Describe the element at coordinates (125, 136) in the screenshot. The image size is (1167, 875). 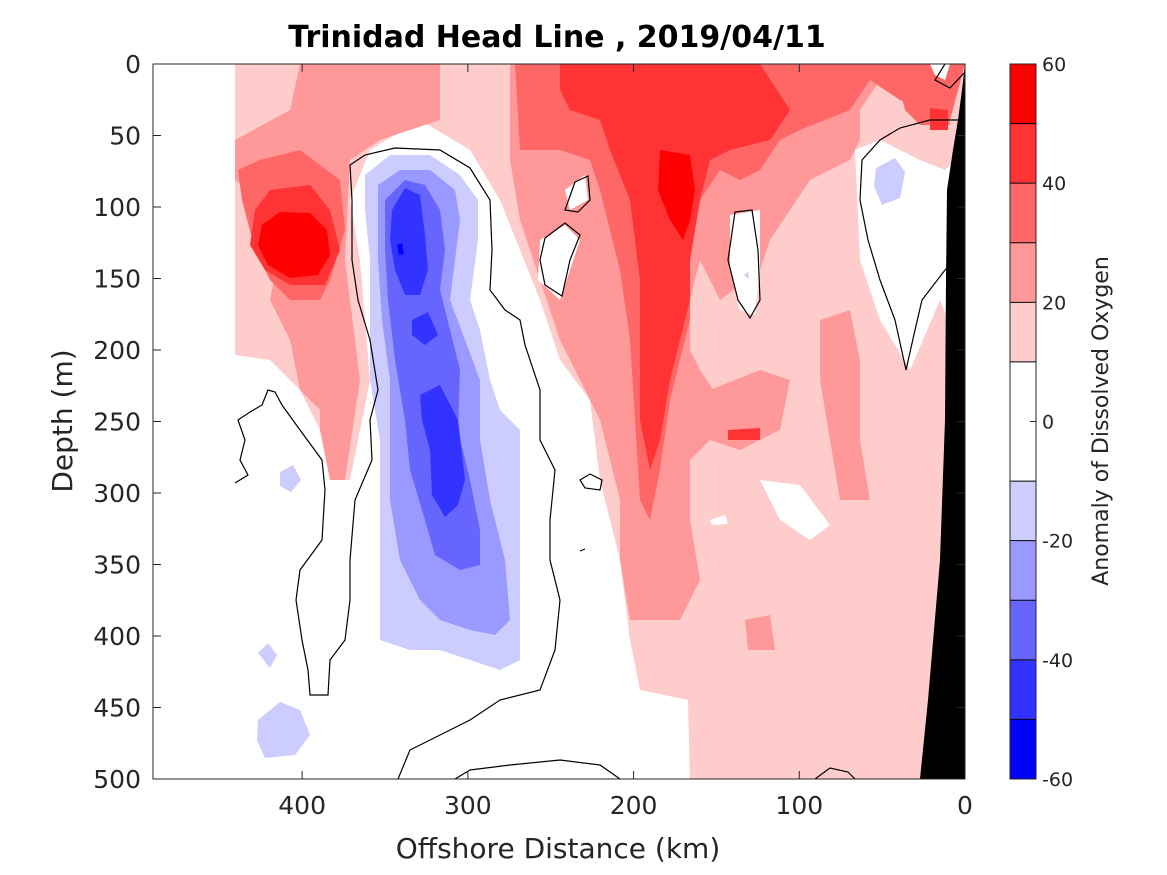
I see `y-tick-label: 50` at that location.